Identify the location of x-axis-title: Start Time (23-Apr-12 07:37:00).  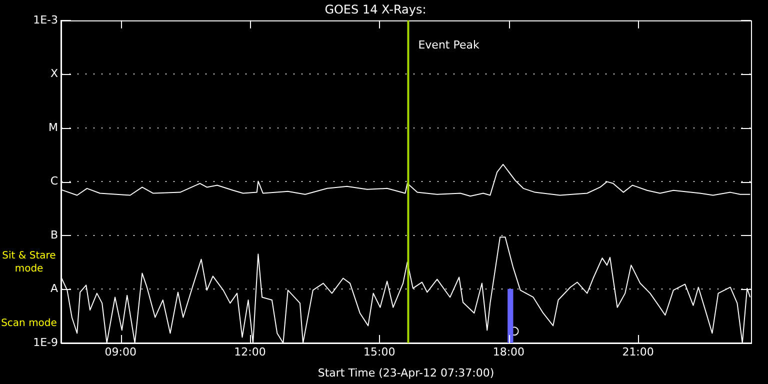
(406, 373).